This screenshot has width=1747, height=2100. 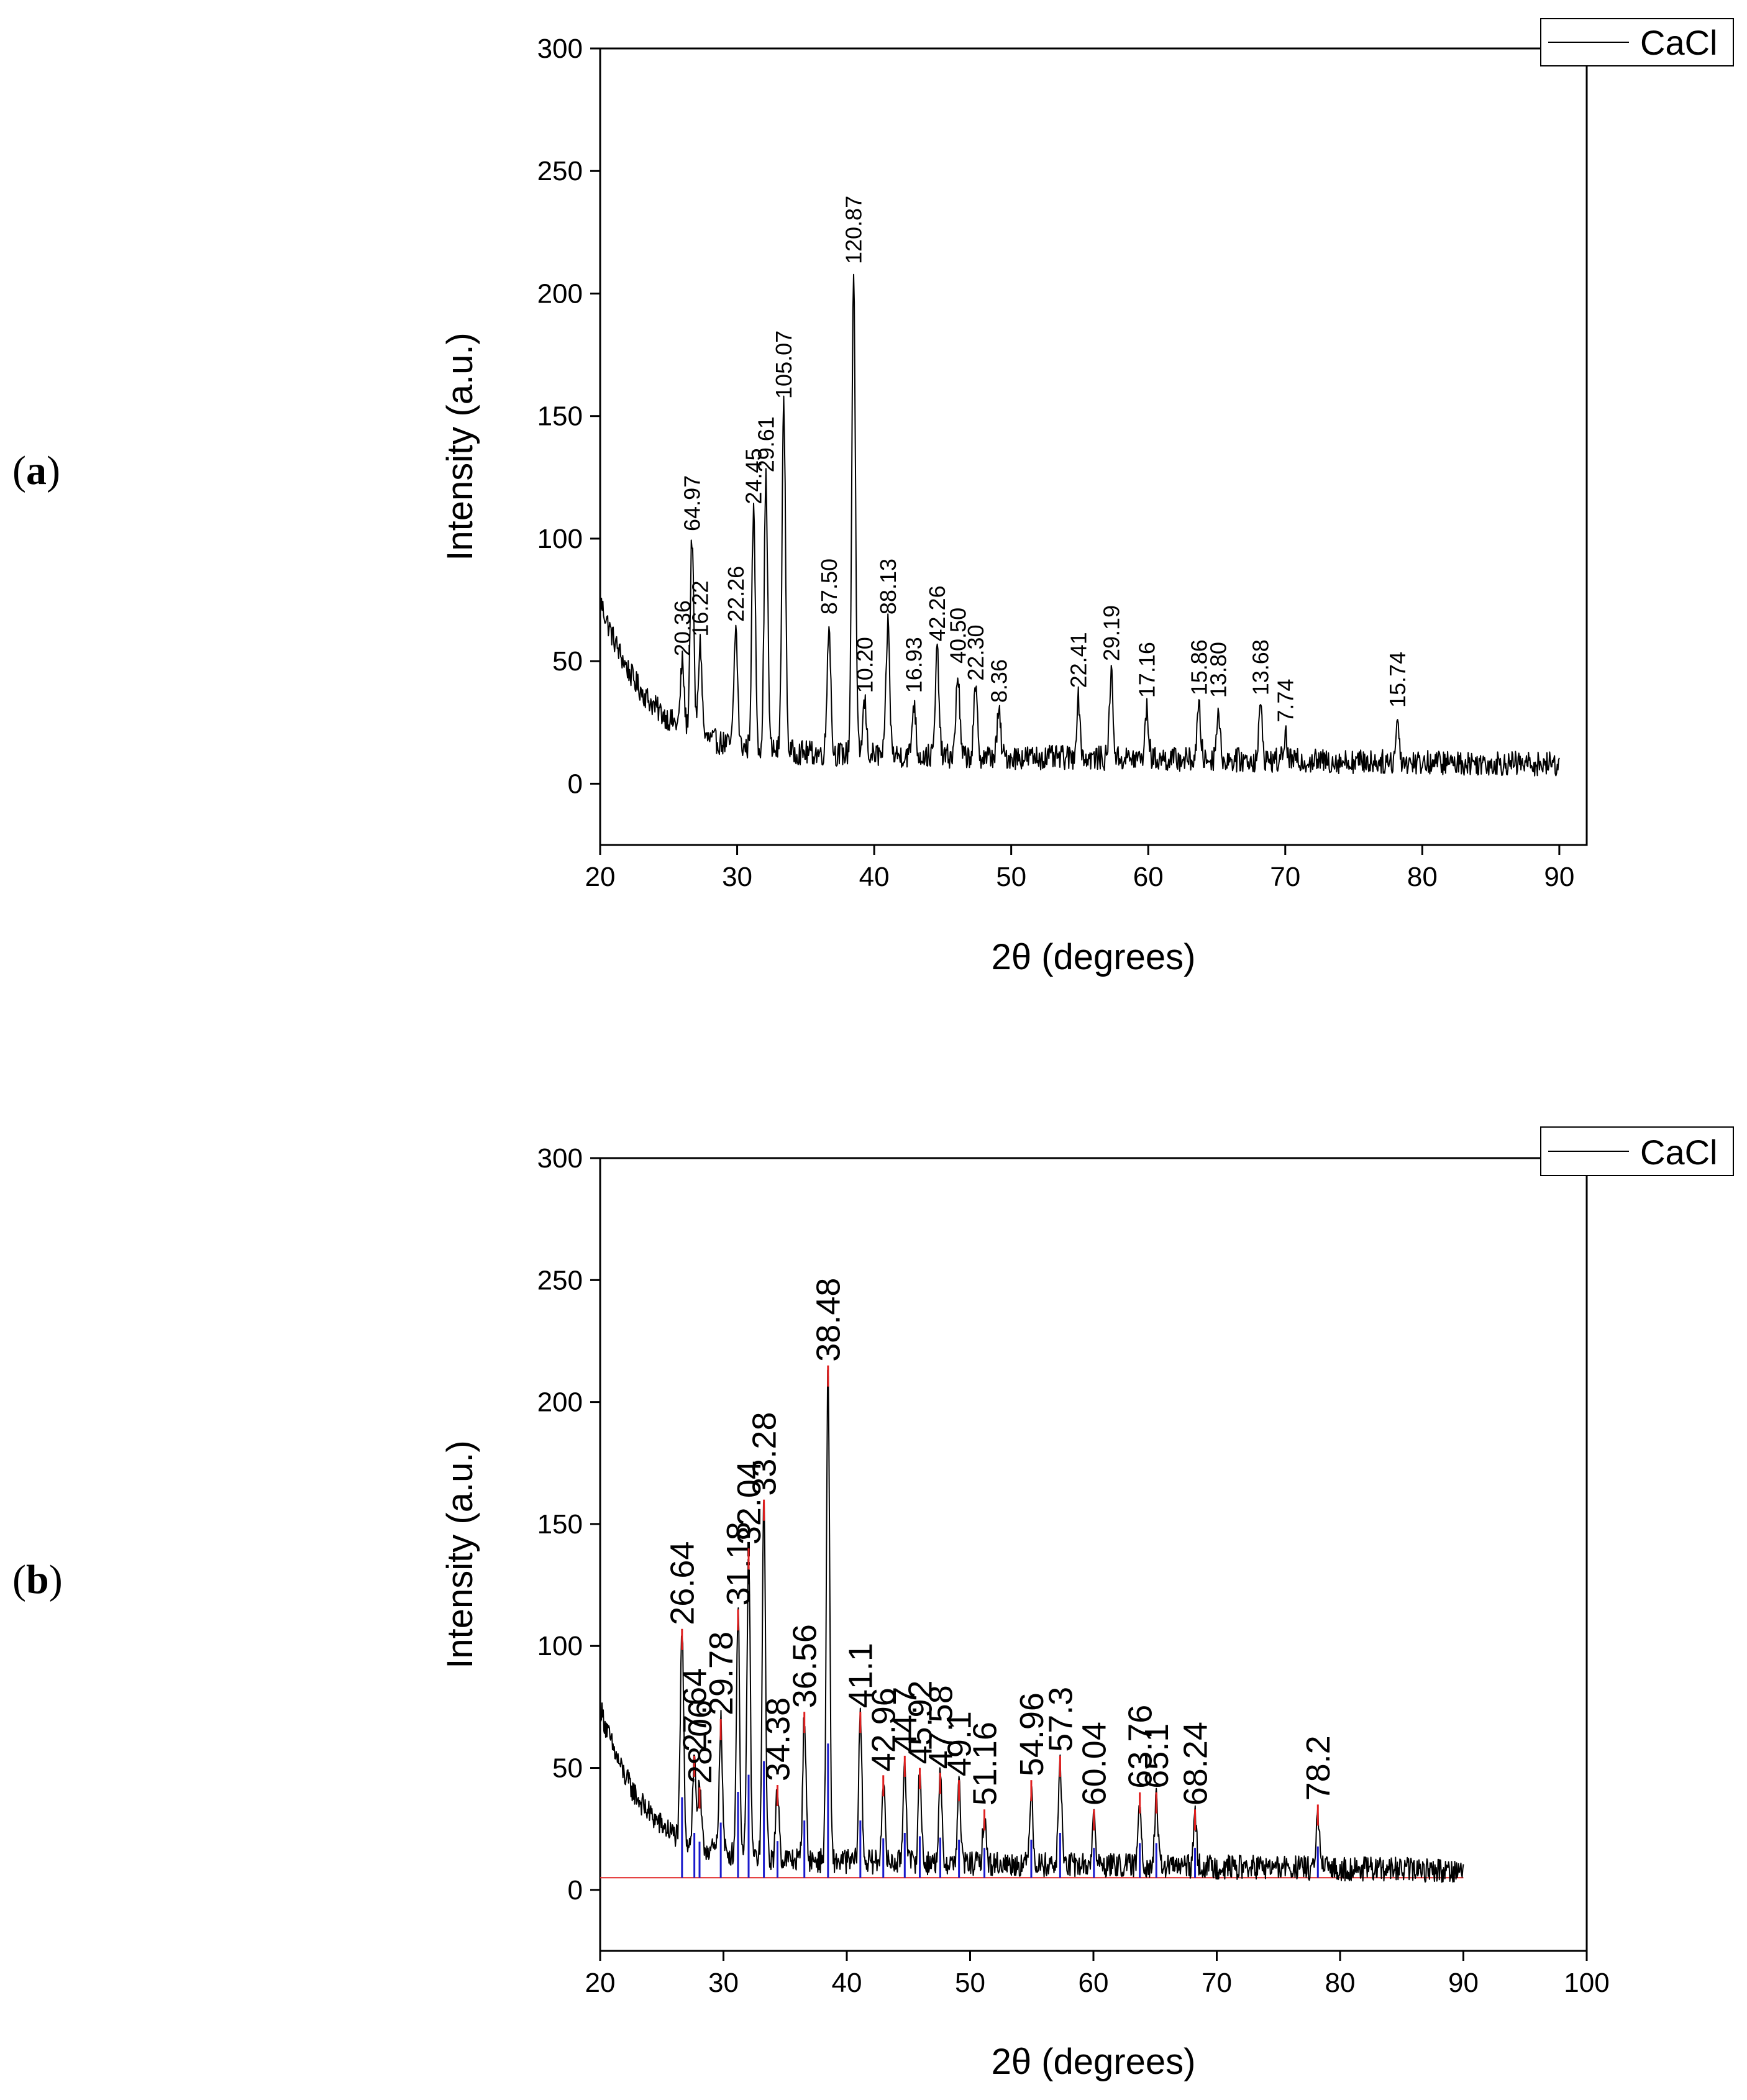 I want to click on peak-label: 15.86, so click(x=1198, y=667).